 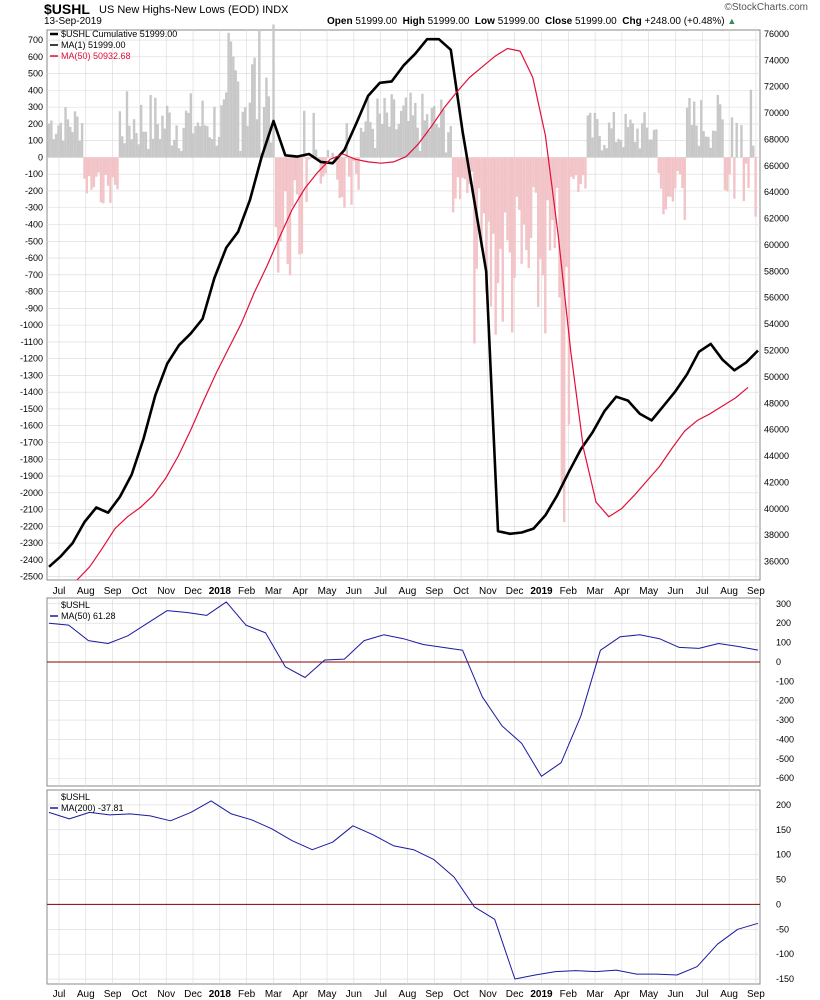 What do you see at coordinates (778, 904) in the screenshot?
I see `ma200-y-tick-label: 0` at bounding box center [778, 904].